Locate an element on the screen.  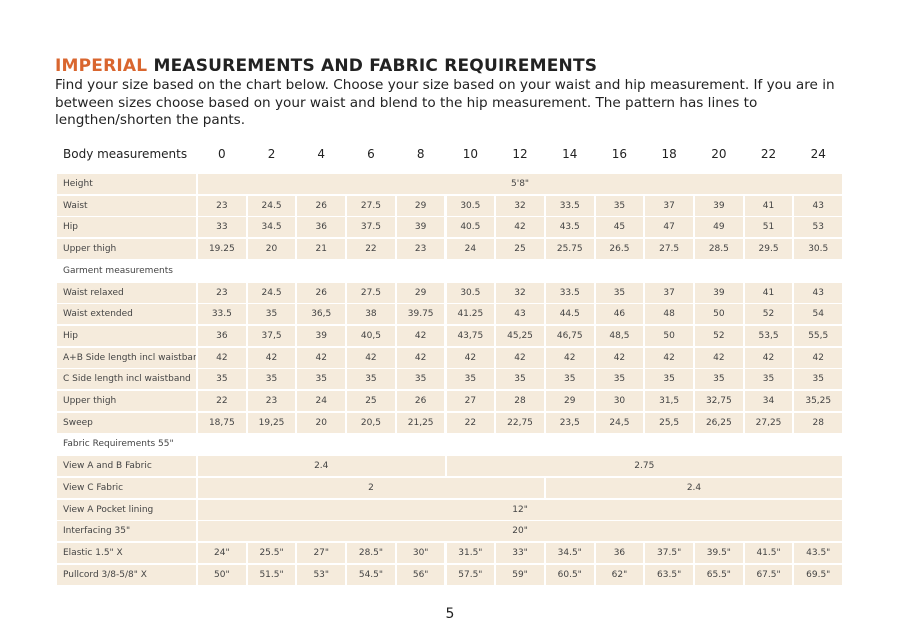
row-label: A+B Side length incl waistband is located at coordinates (126, 357).